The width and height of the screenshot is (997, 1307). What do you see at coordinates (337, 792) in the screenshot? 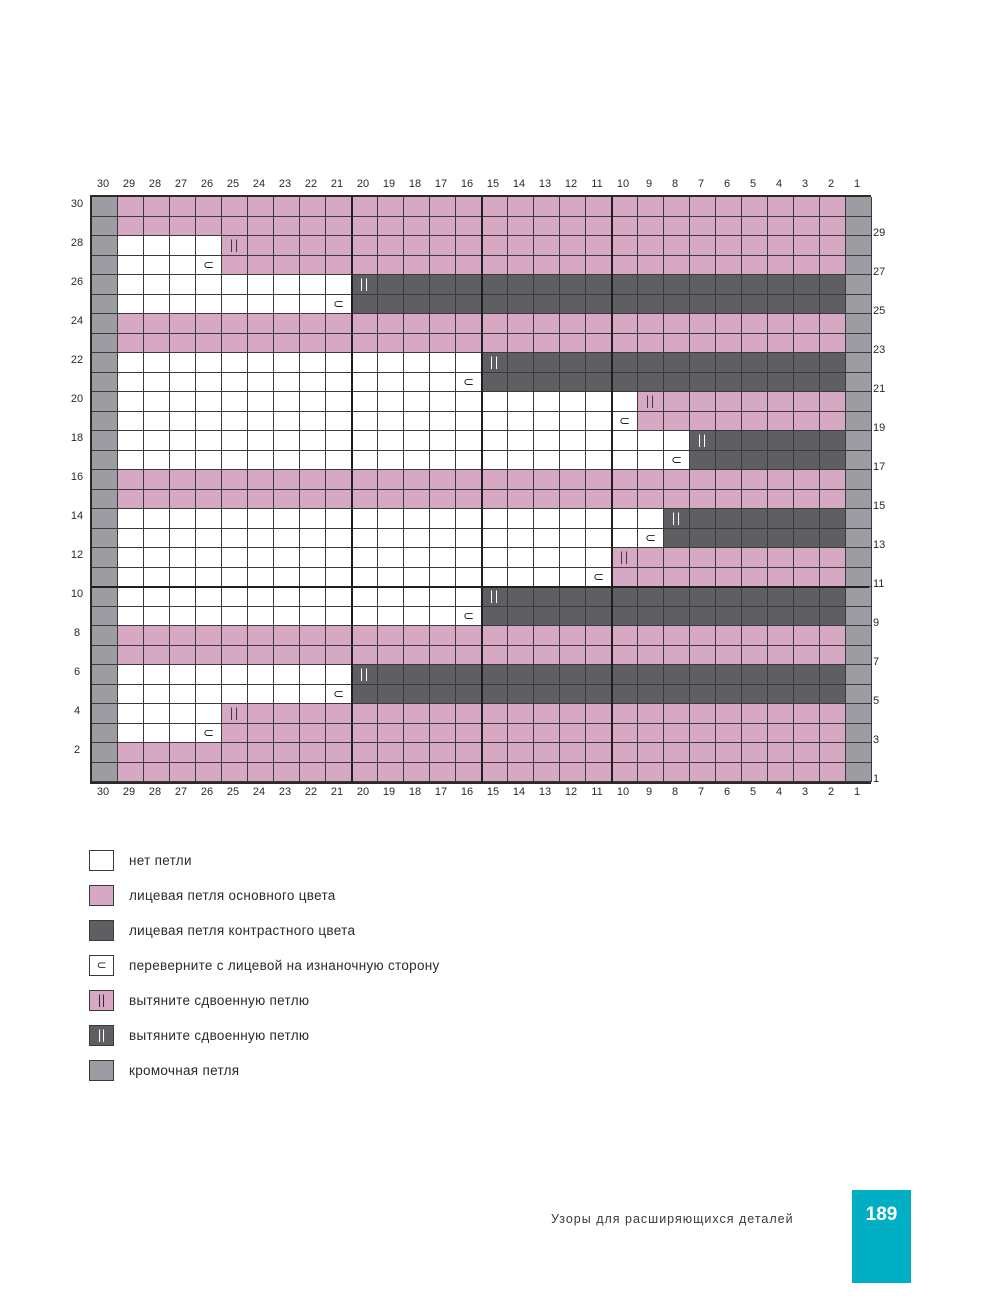
I see `column-label: 21` at bounding box center [337, 792].